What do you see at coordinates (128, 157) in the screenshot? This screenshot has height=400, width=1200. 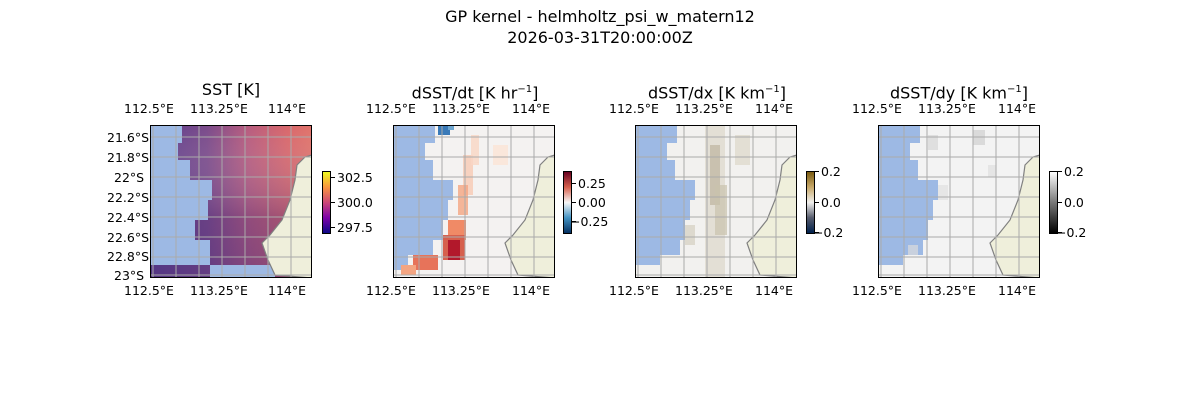 I see `lat-tick: 21.8°S` at bounding box center [128, 157].